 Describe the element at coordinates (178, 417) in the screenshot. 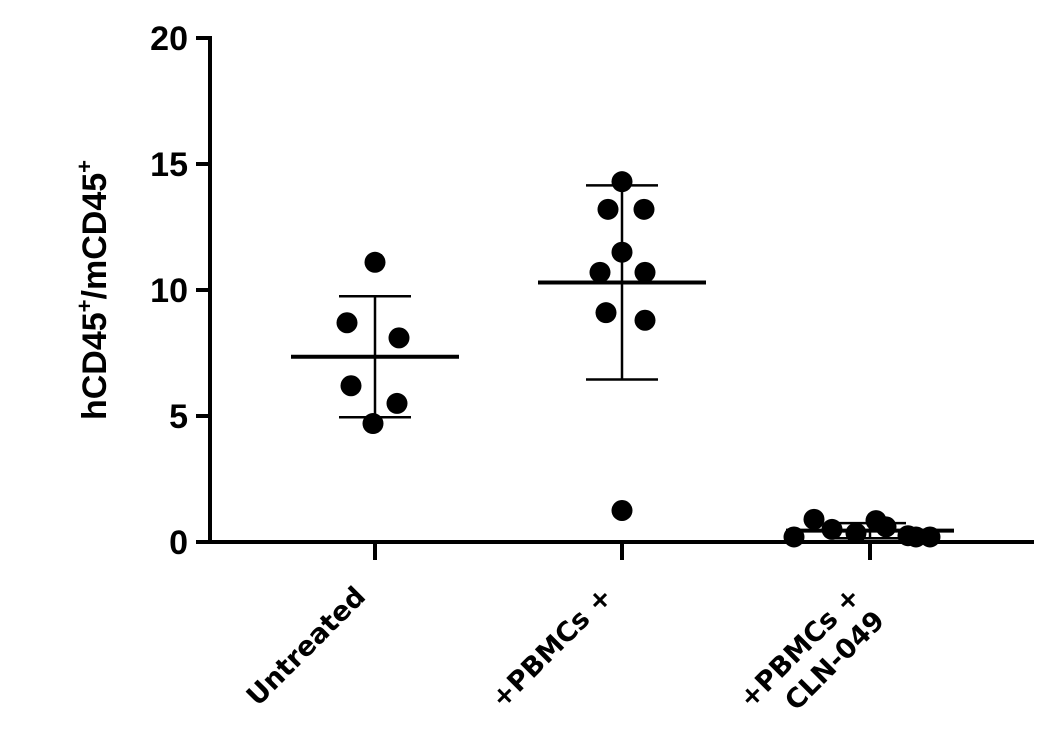

I see `y-tick-label: 5` at that location.